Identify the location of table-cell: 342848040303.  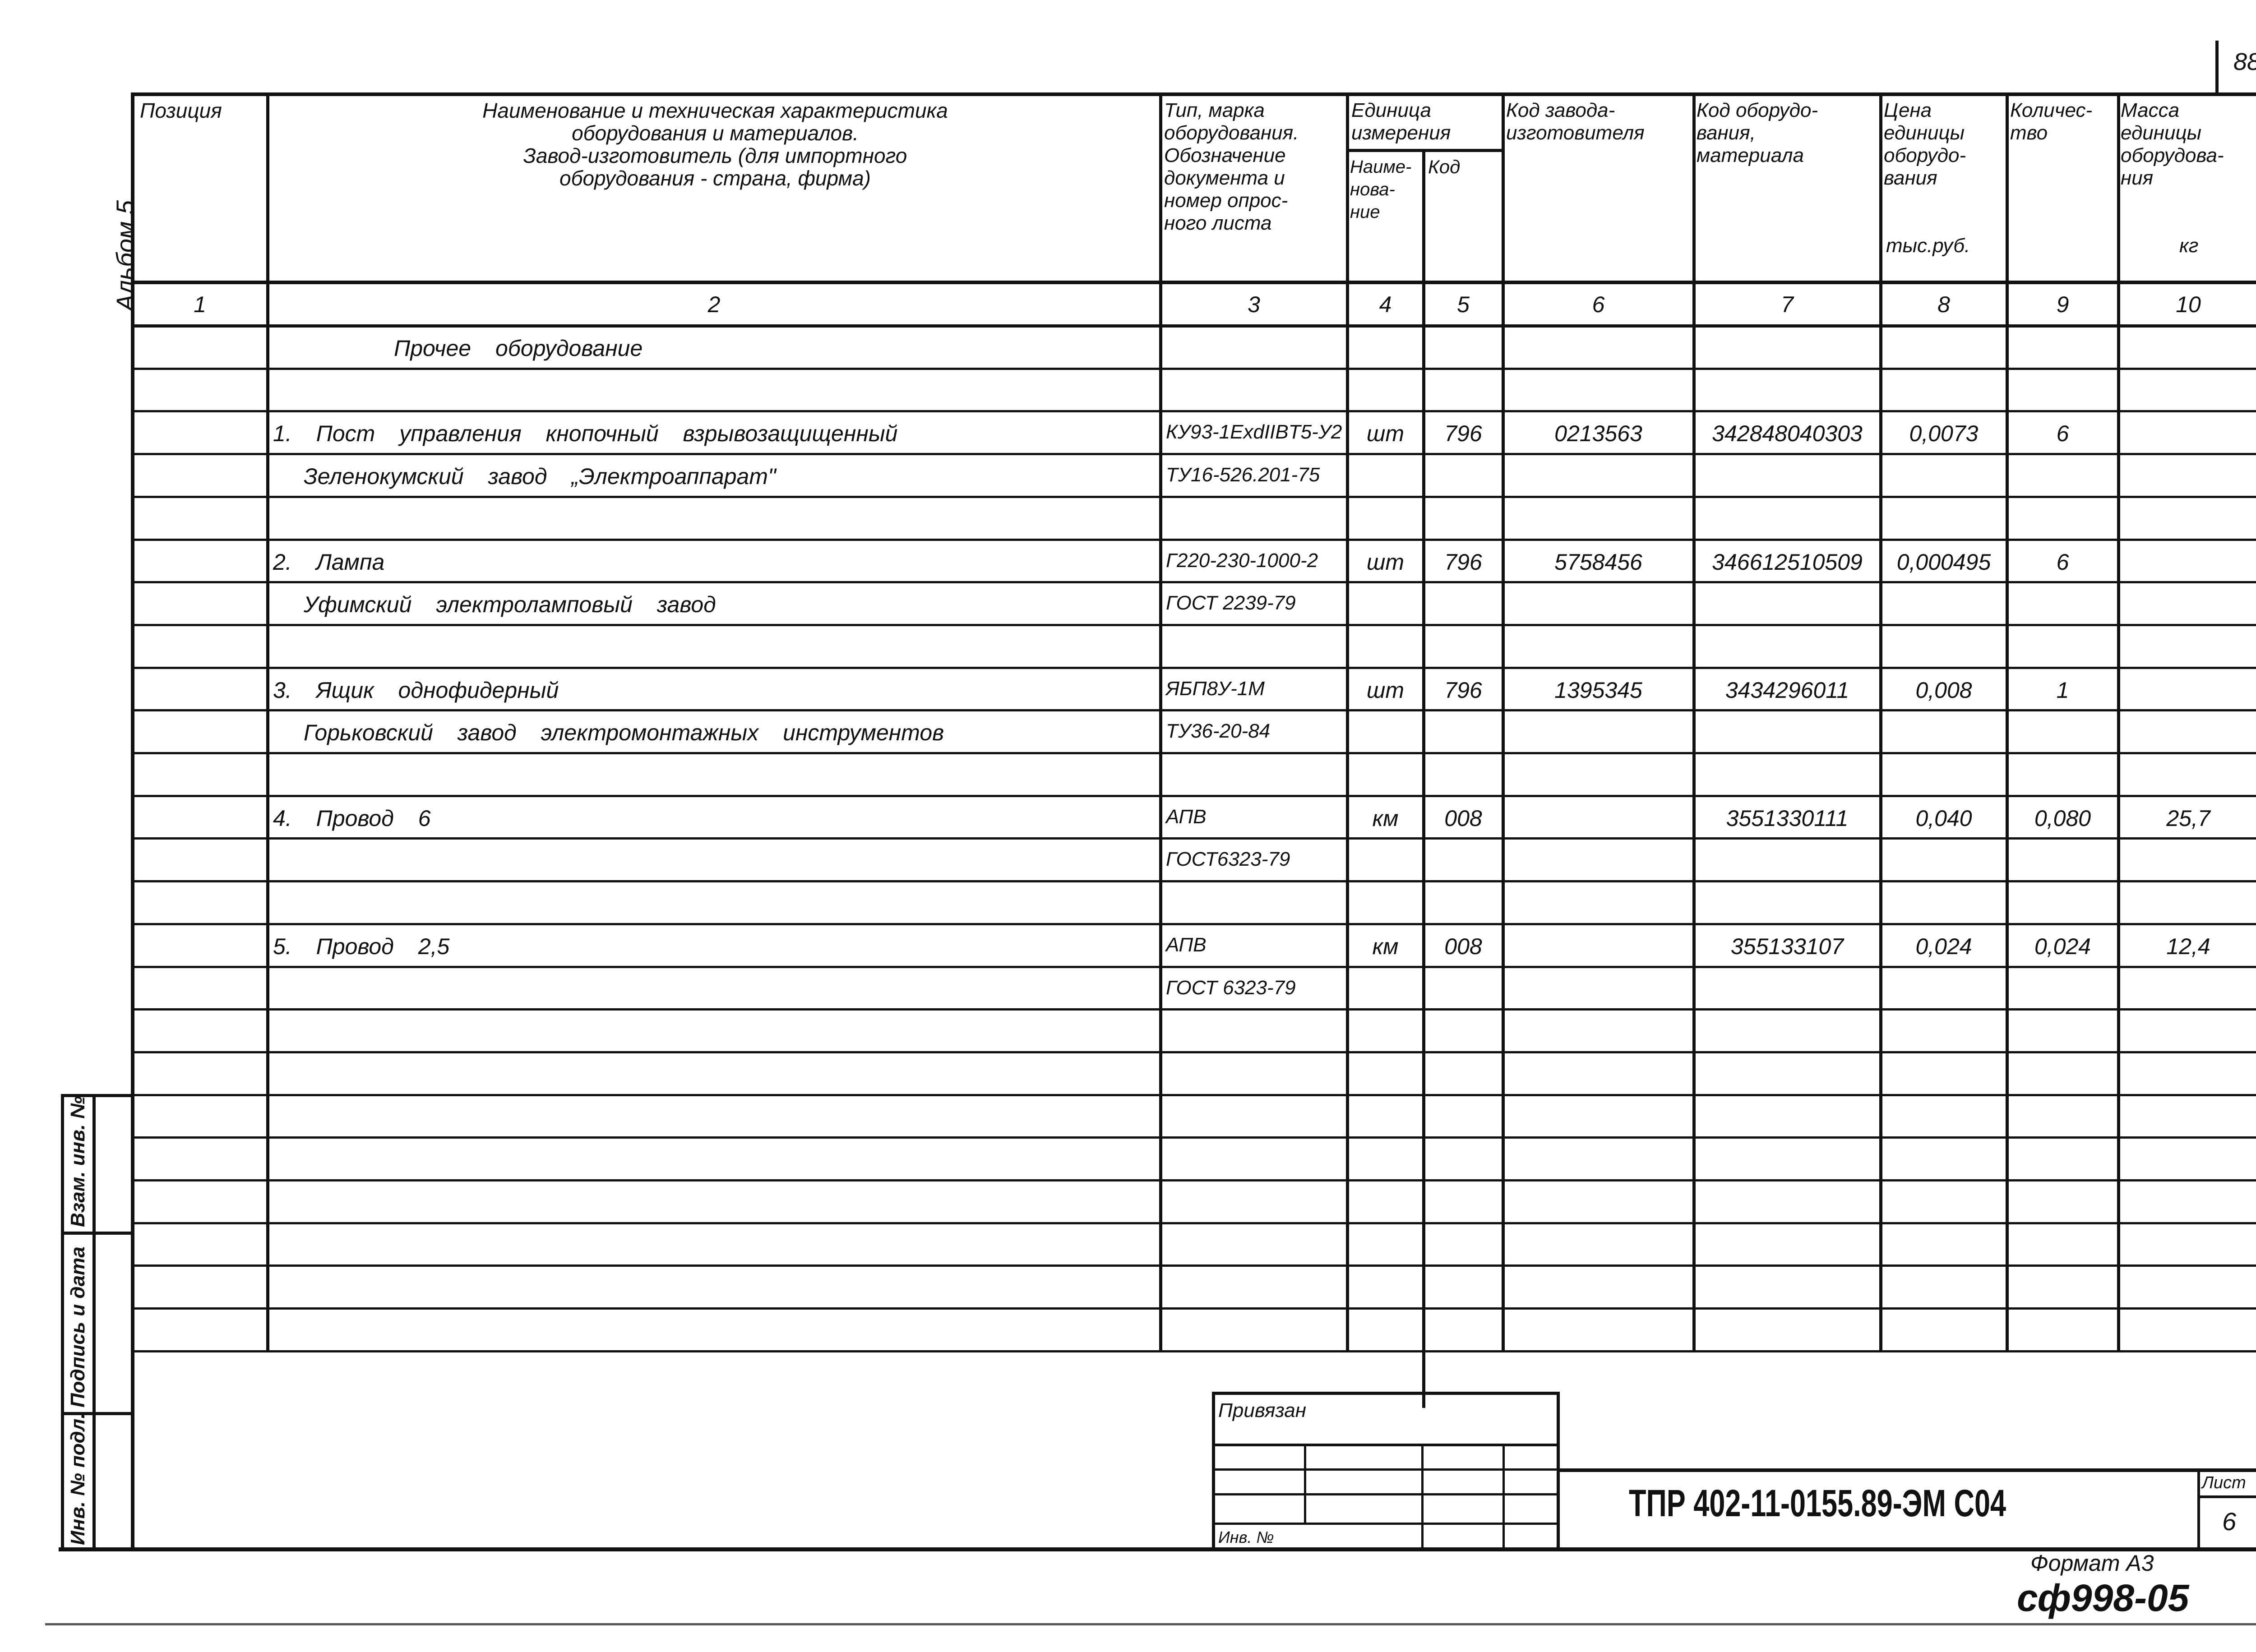
(1787, 434).